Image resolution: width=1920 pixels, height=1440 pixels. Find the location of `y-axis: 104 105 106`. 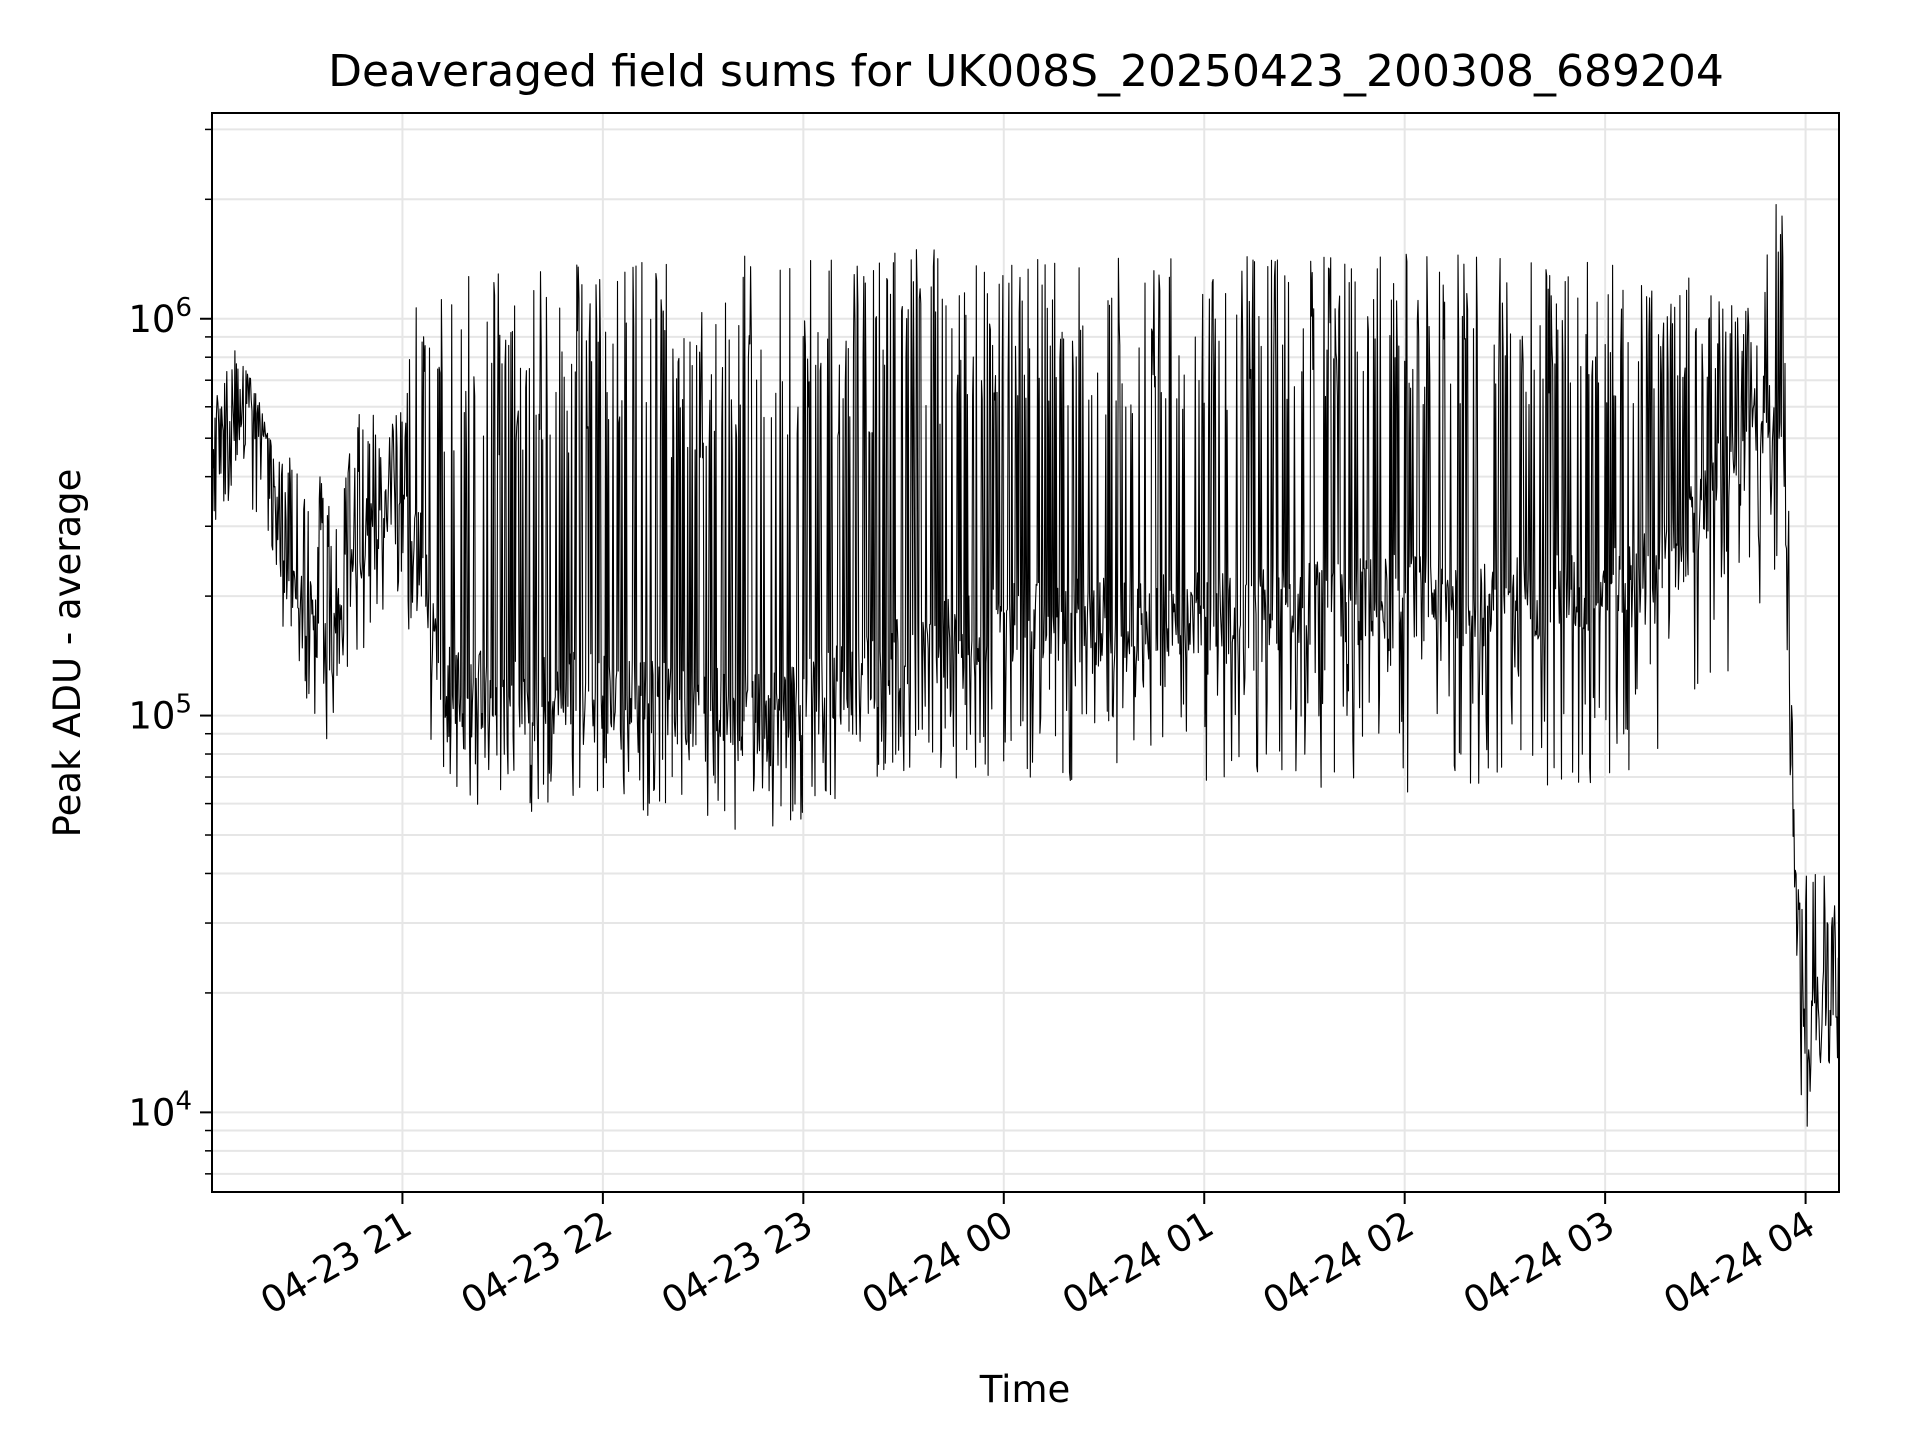

y-axis: 104 105 106 is located at coordinates (170, 651).